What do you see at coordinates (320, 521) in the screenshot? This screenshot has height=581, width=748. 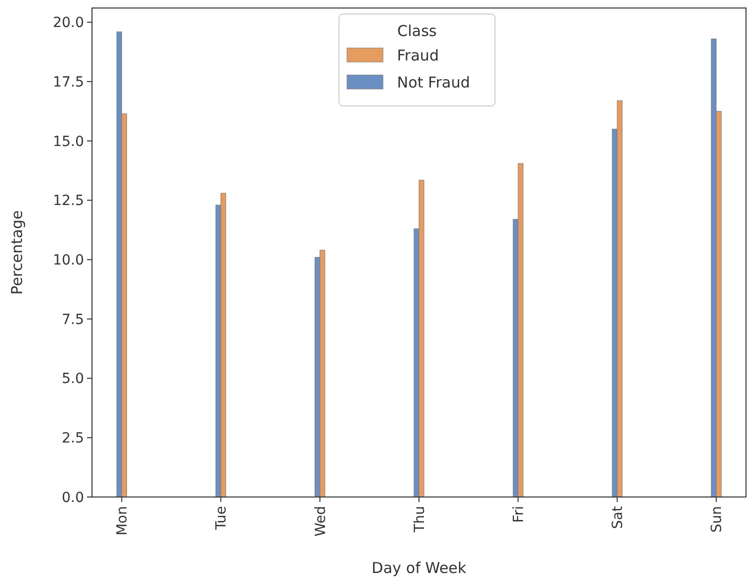 I see `x-tick-label: Wed` at bounding box center [320, 521].